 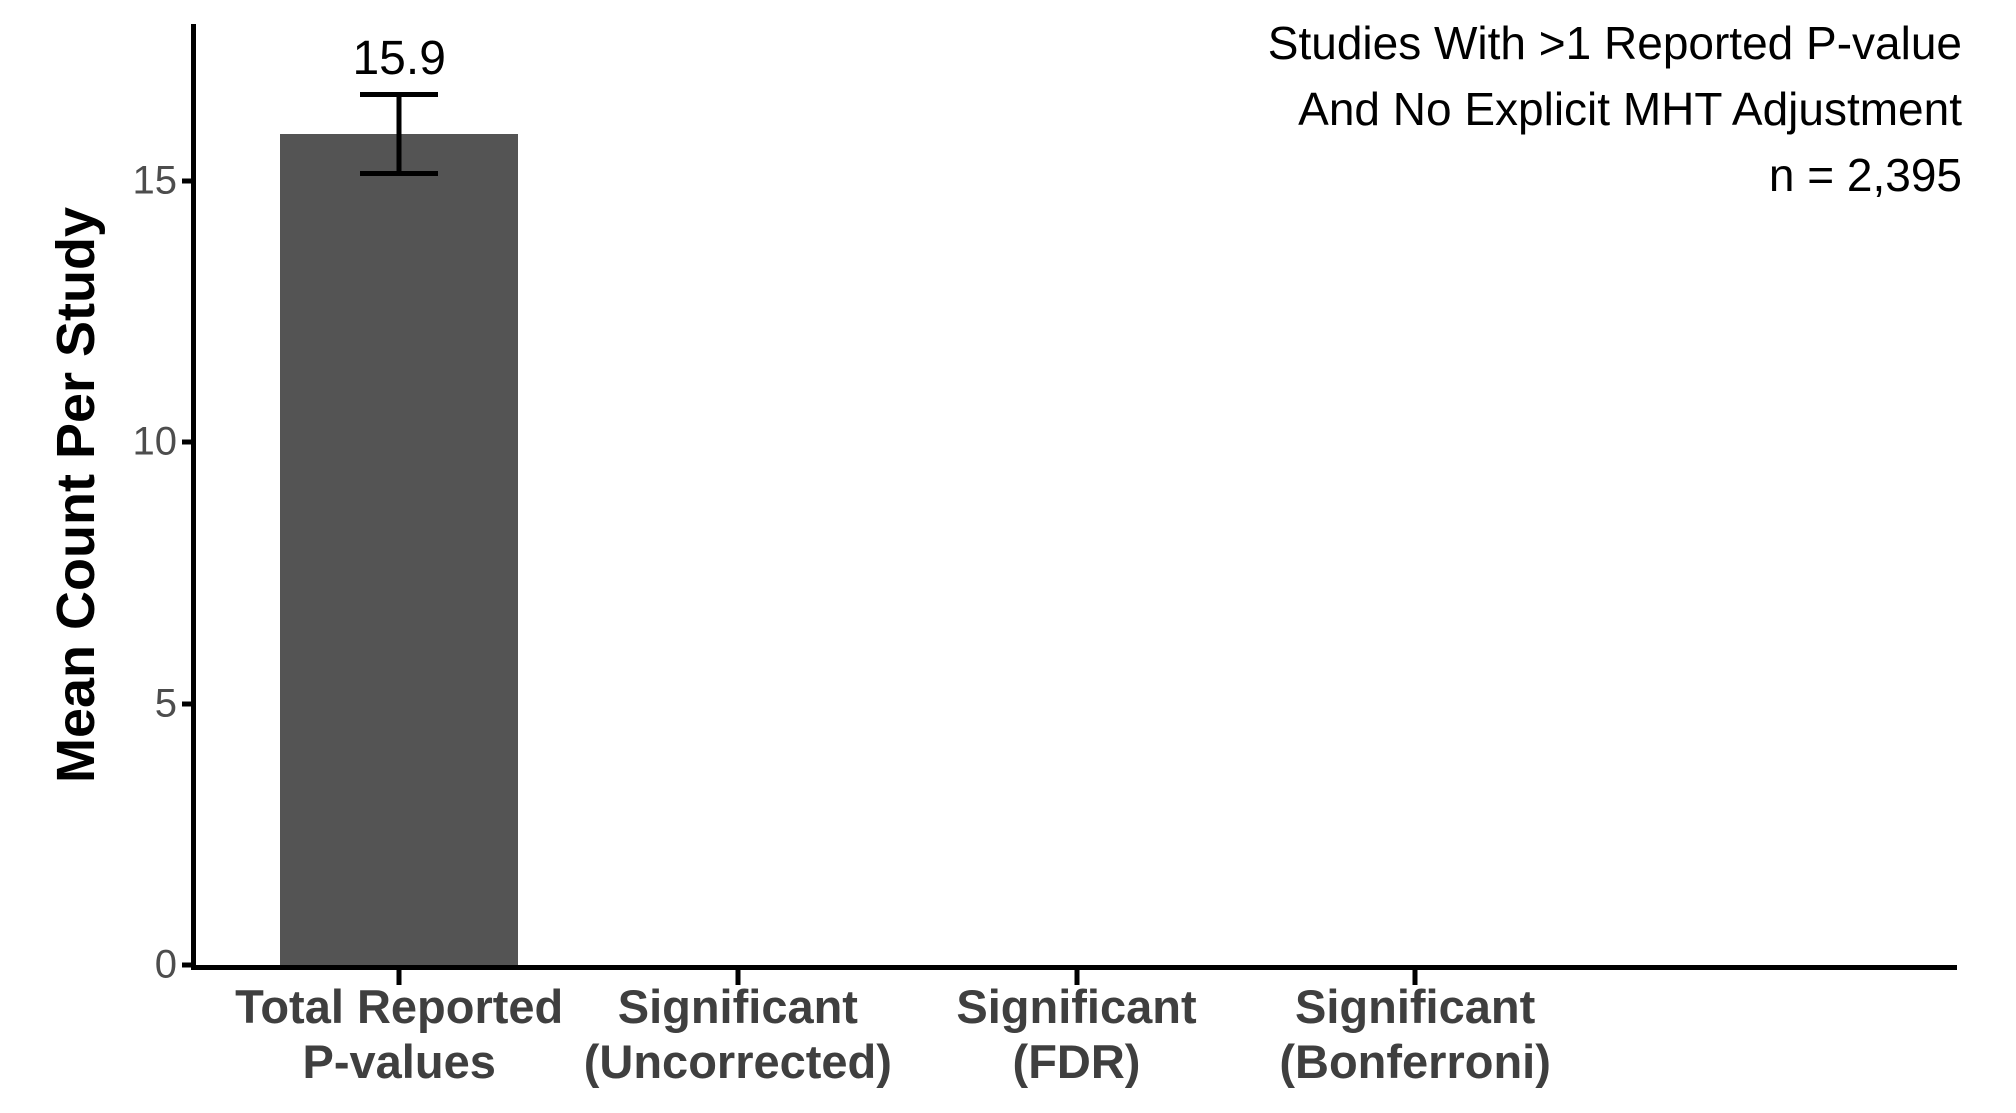 What do you see at coordinates (1630, 109) in the screenshot?
I see `annotation-line-2: And No Explicit MHT Adjustment` at bounding box center [1630, 109].